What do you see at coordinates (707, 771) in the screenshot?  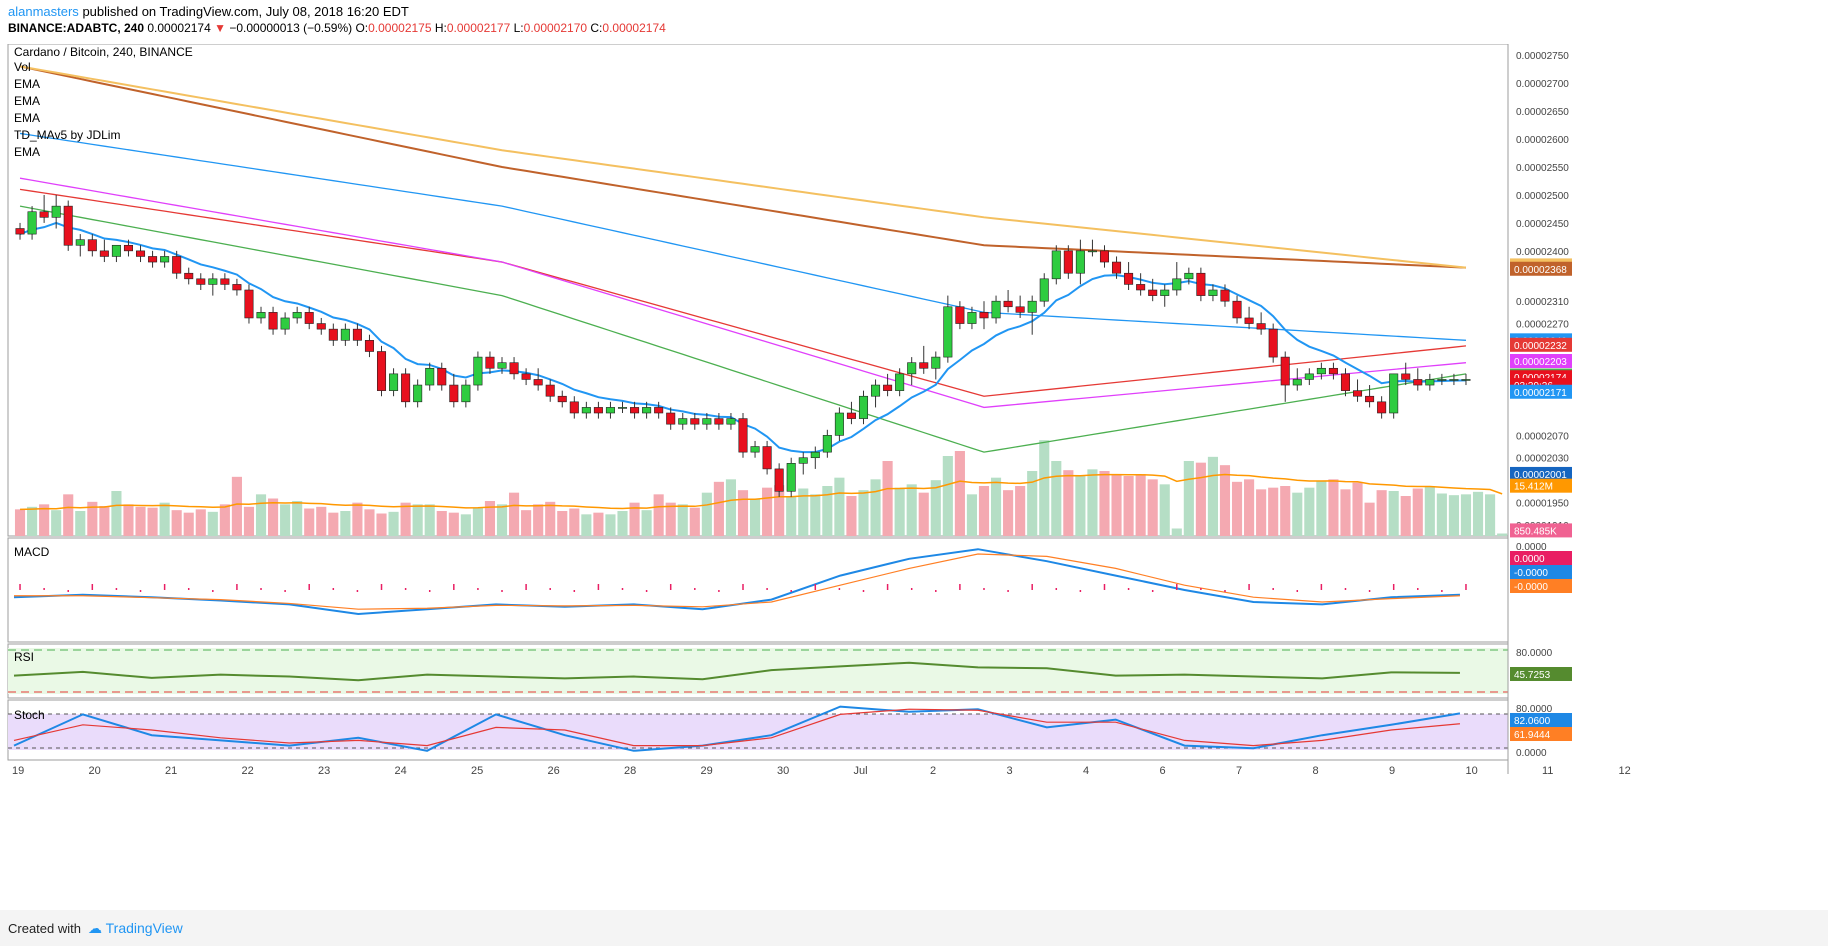 I see `x-tick-label: 29` at bounding box center [707, 771].